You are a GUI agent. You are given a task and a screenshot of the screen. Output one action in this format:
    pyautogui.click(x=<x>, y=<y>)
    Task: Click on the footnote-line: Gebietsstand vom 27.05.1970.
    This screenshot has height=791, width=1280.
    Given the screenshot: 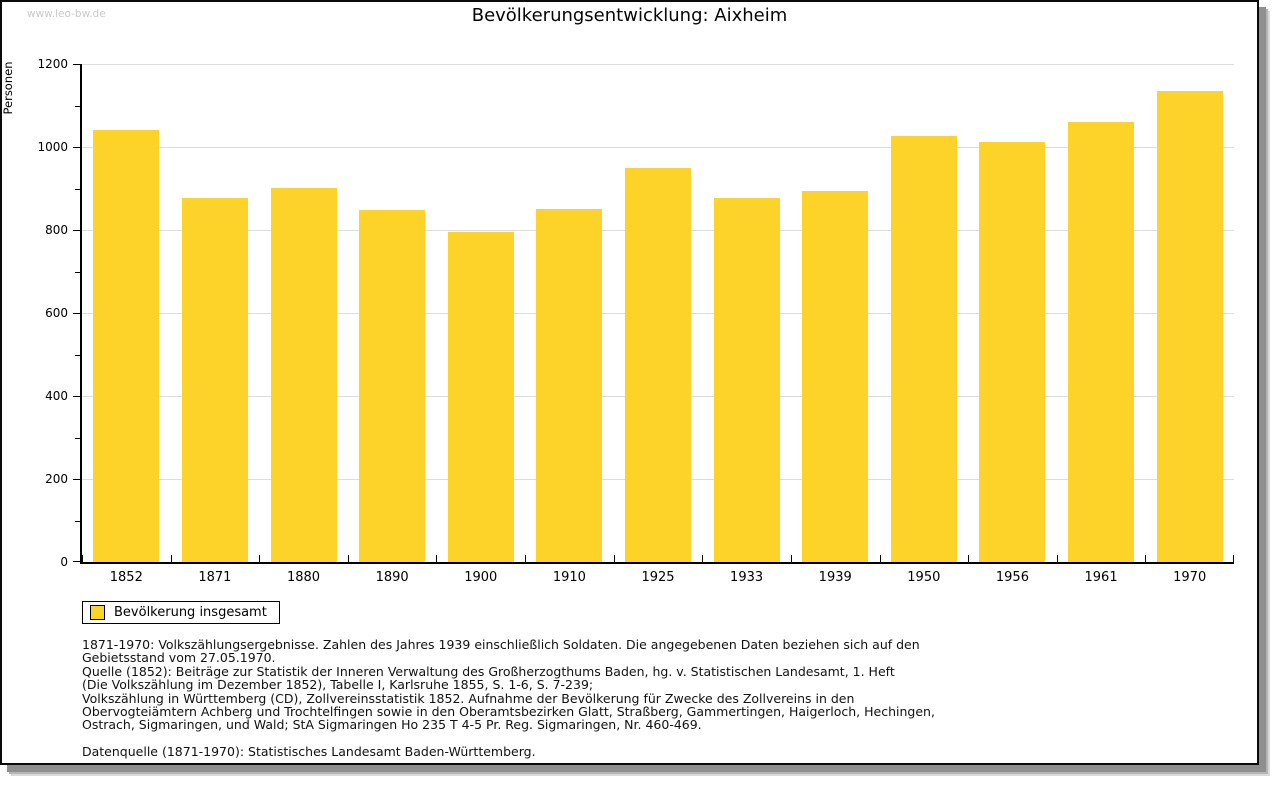 What is the action you would take?
    pyautogui.click(x=179, y=658)
    